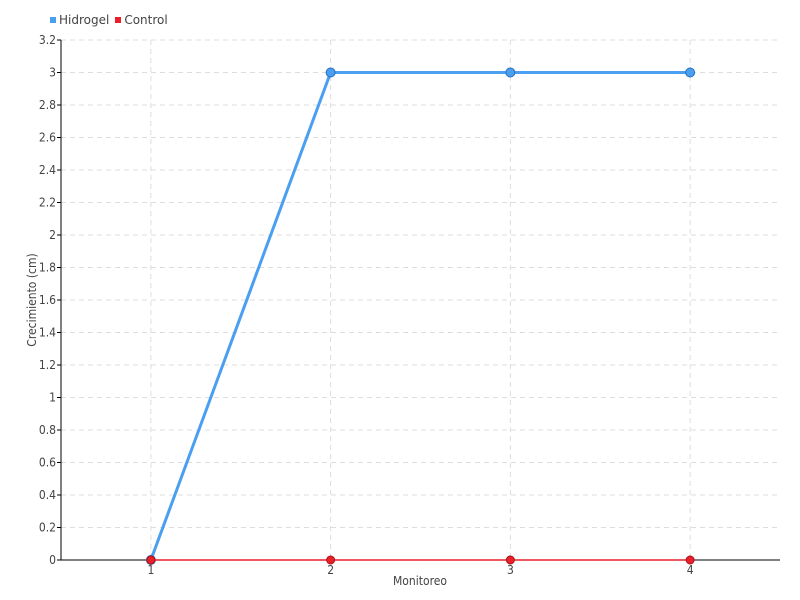 The image size is (800, 600). Describe the element at coordinates (150, 570) in the screenshot. I see `x-tick-label: 1` at that location.